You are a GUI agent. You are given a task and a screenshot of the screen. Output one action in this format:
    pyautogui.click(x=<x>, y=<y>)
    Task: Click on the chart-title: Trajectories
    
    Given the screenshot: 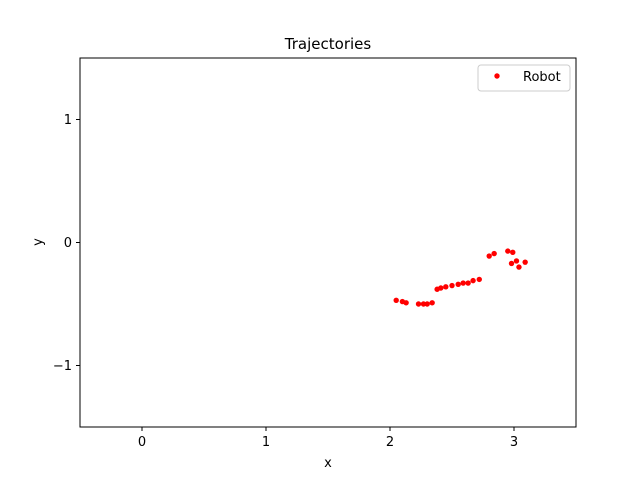 What is the action you would take?
    pyautogui.click(x=328, y=44)
    